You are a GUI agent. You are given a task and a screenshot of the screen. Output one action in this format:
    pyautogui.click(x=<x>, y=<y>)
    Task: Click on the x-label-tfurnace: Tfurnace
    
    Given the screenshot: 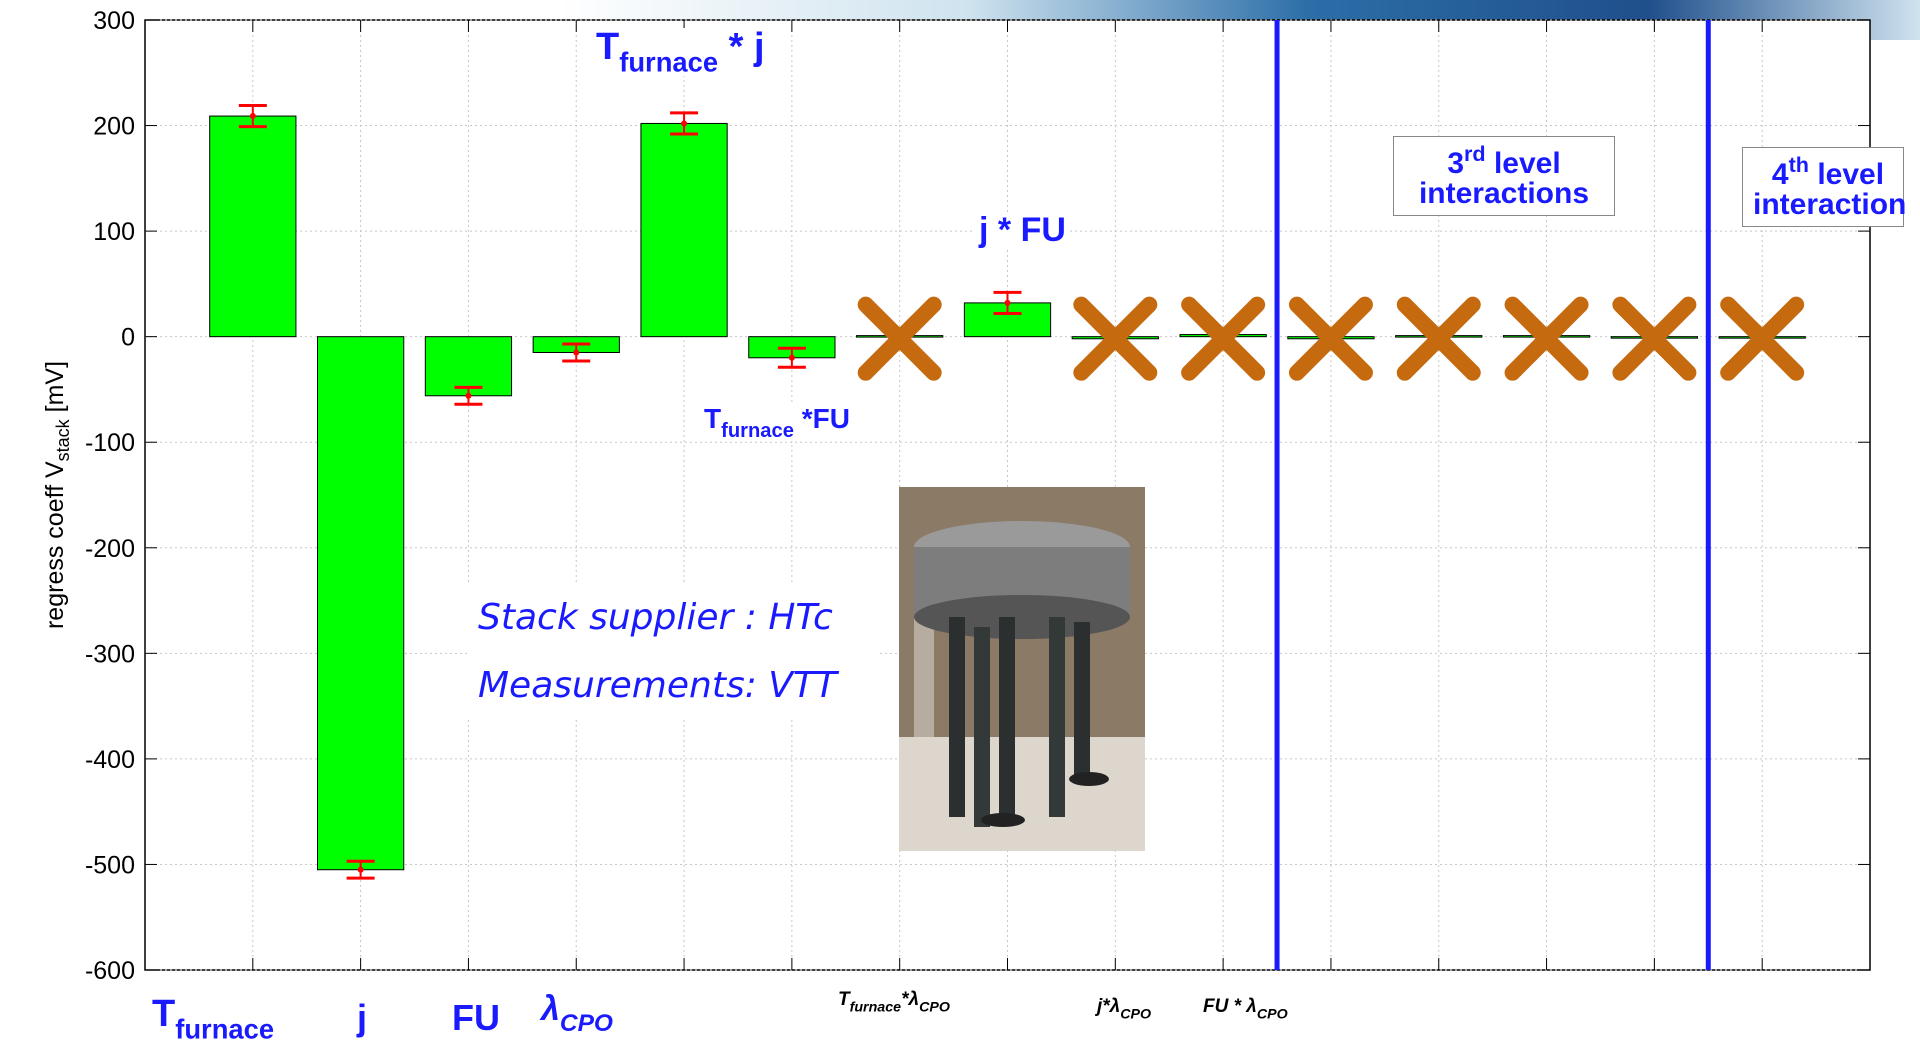 What is the action you would take?
    pyautogui.click(x=213, y=1019)
    